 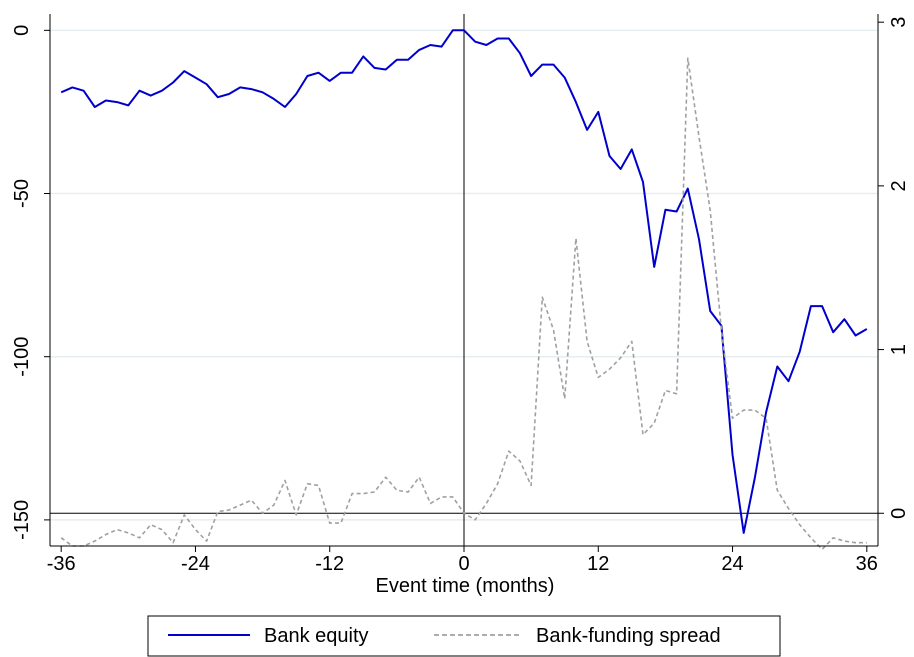 What do you see at coordinates (899, 513) in the screenshot?
I see `right-axis-tick-label: 0` at bounding box center [899, 513].